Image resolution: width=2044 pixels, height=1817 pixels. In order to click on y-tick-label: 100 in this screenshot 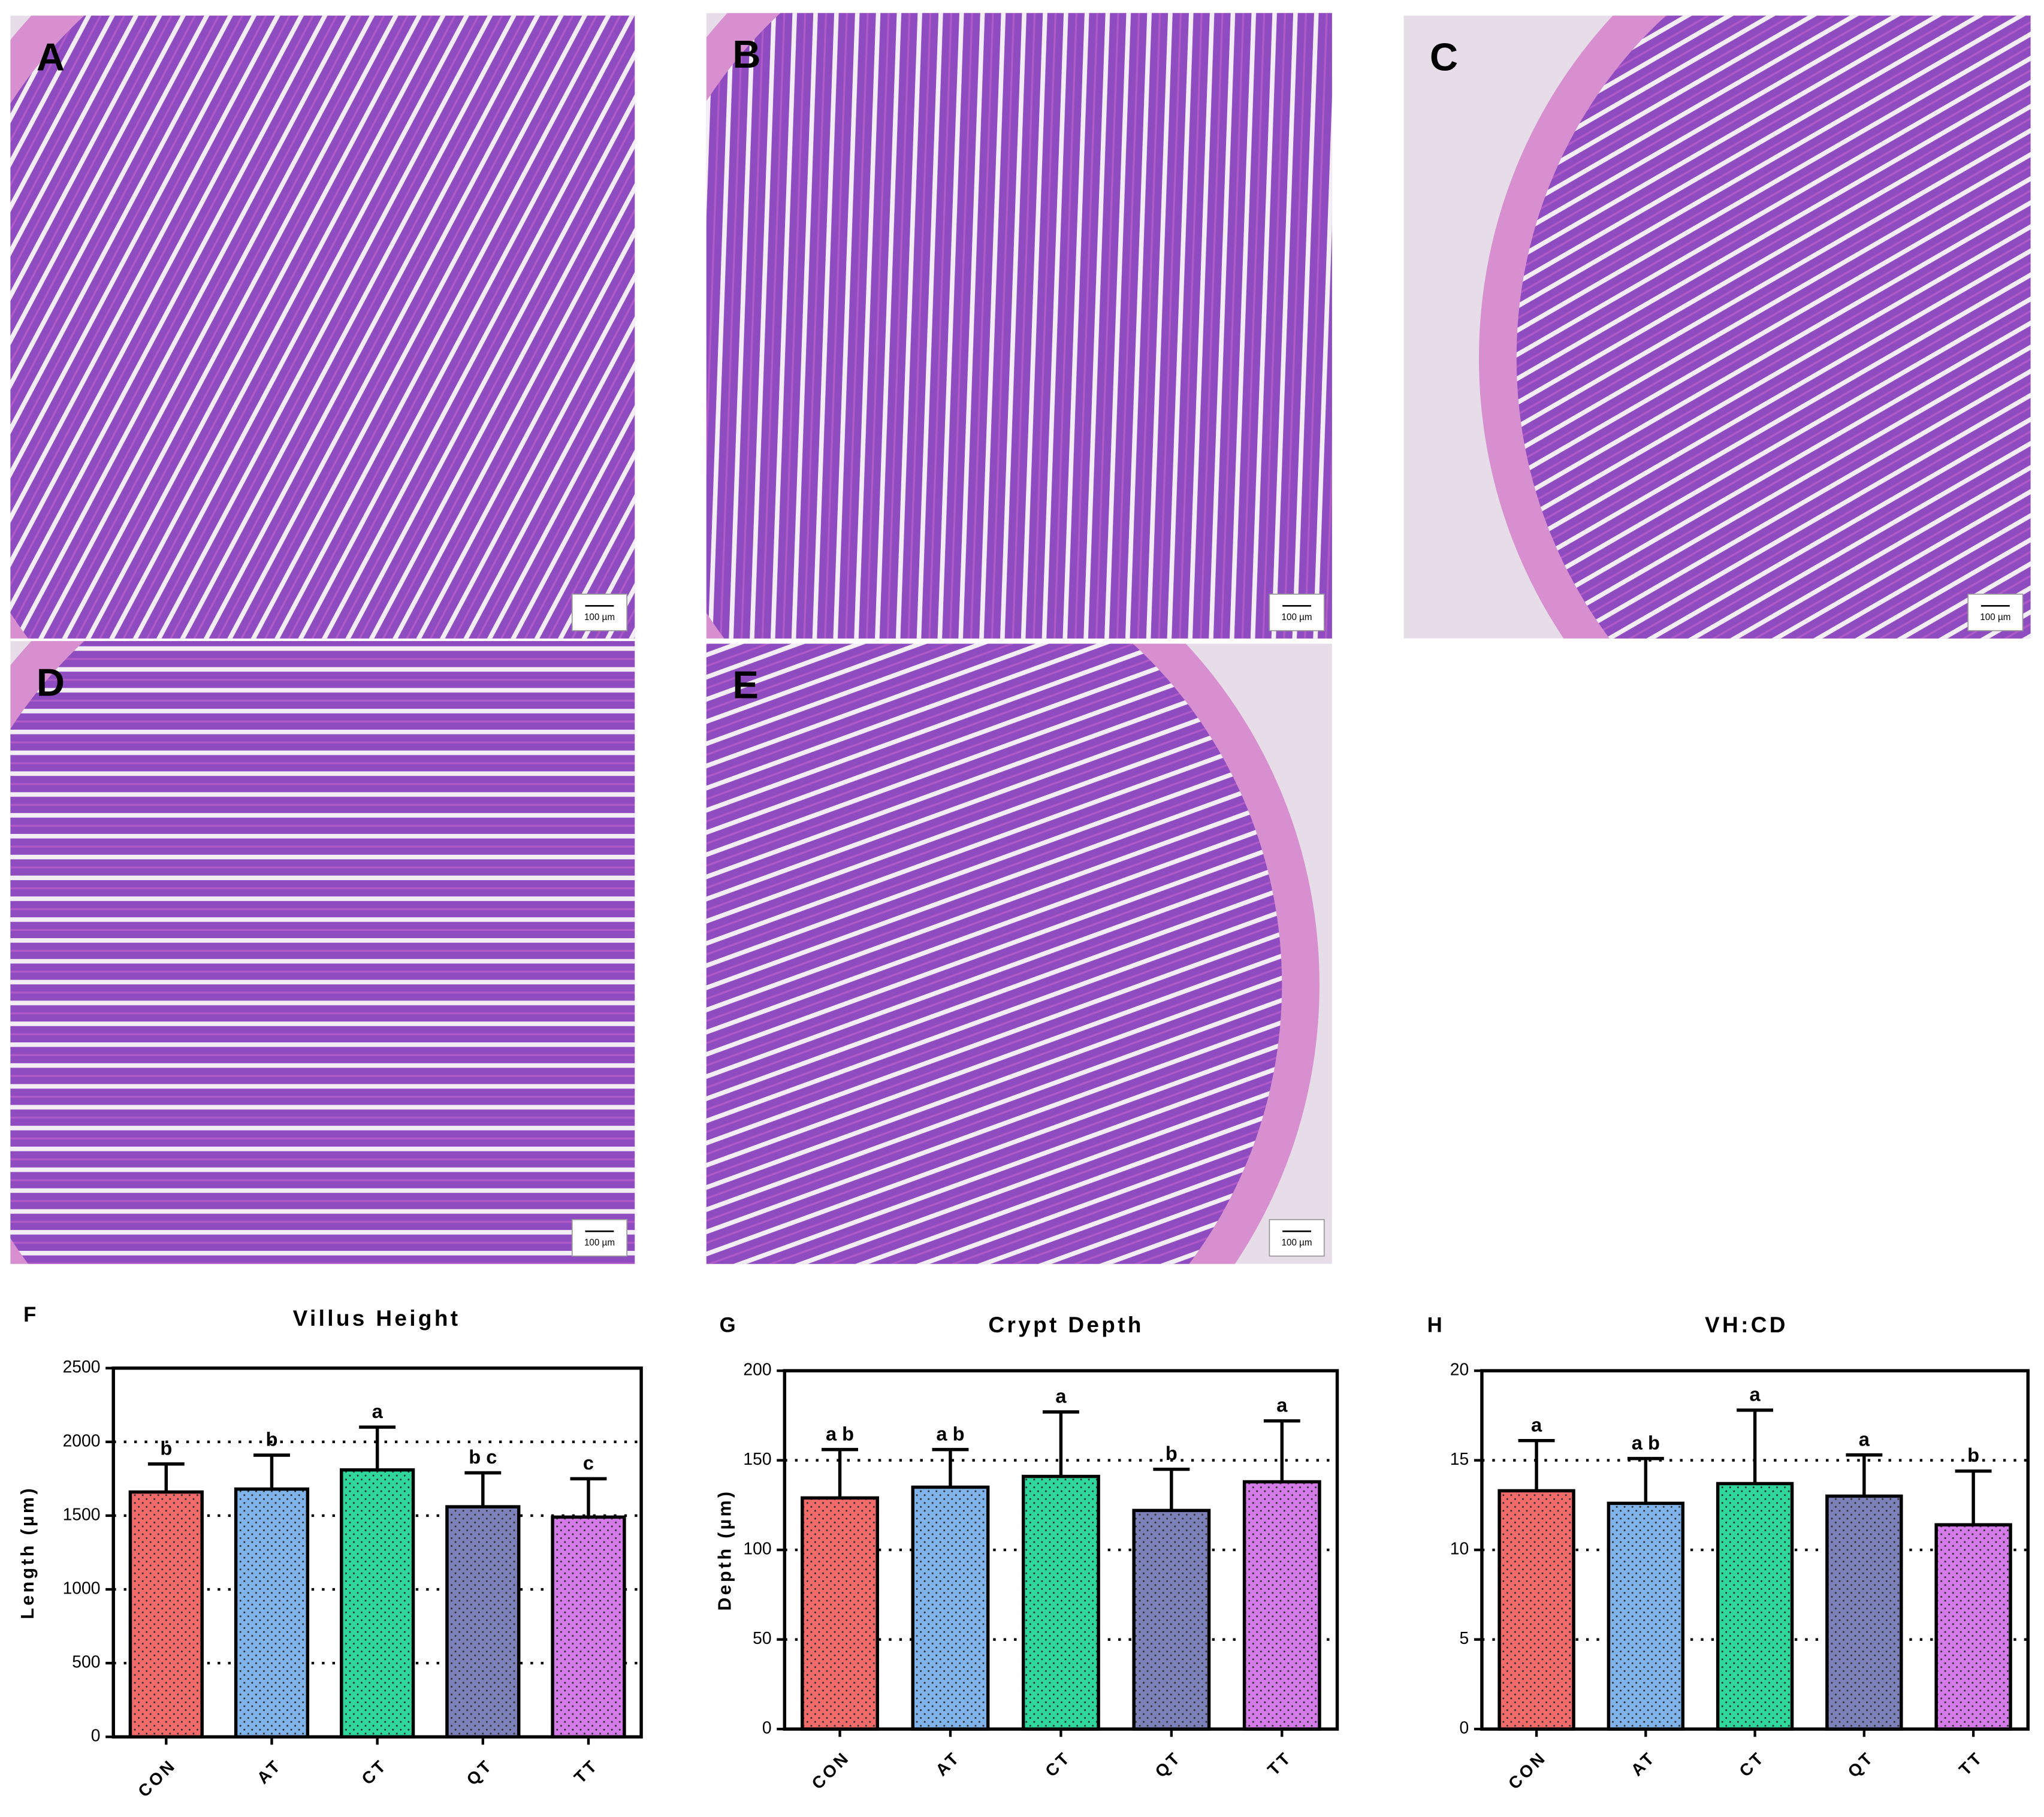, I will do `click(757, 1548)`.